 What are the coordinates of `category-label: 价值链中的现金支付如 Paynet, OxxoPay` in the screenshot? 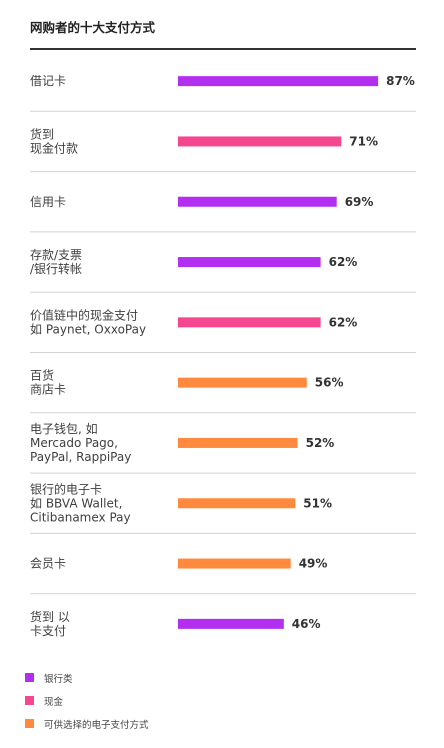 It's located at (88, 321).